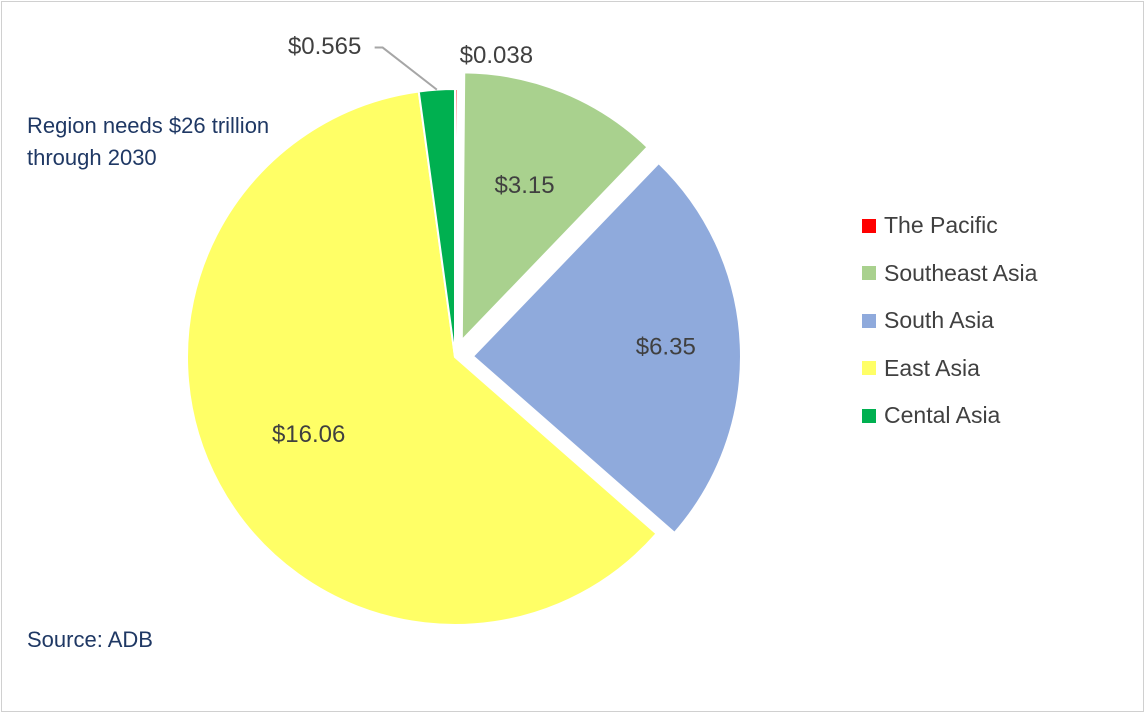 This screenshot has height=715, width=1147. I want to click on legend-item: Cental Asia, so click(949, 416).